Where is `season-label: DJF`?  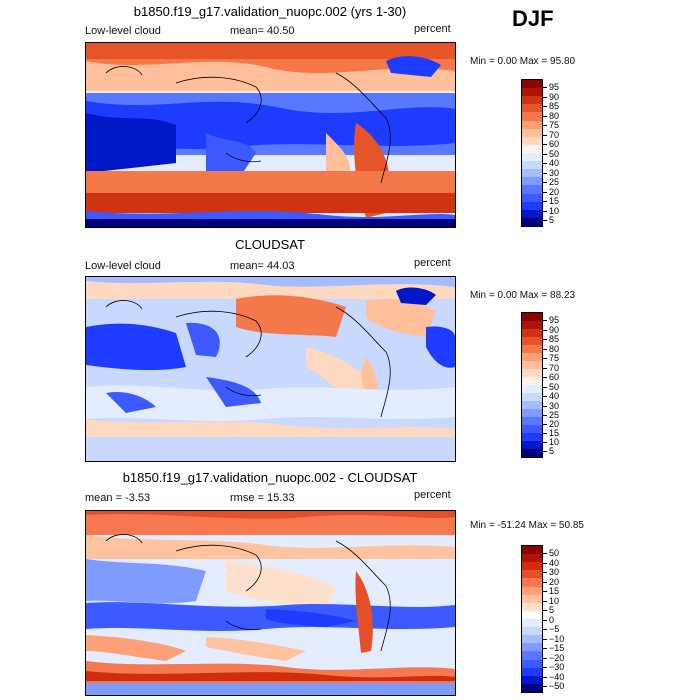
season-label: DJF is located at coordinates (533, 18).